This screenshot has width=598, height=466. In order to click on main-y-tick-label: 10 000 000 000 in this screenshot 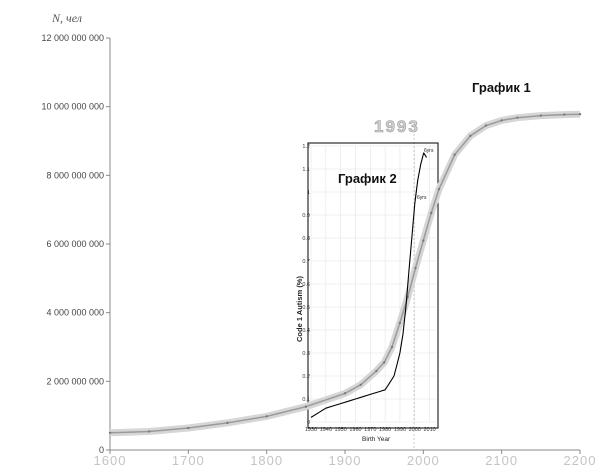, I will do `click(72, 107)`.